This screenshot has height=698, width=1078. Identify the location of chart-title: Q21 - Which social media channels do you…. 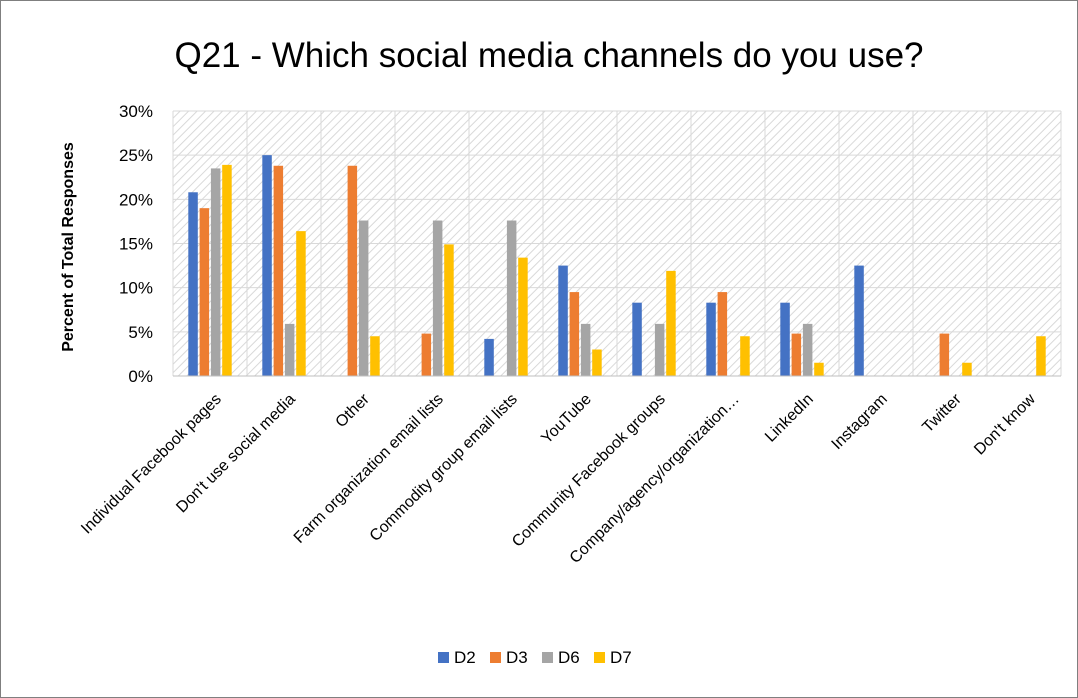
(548, 55).